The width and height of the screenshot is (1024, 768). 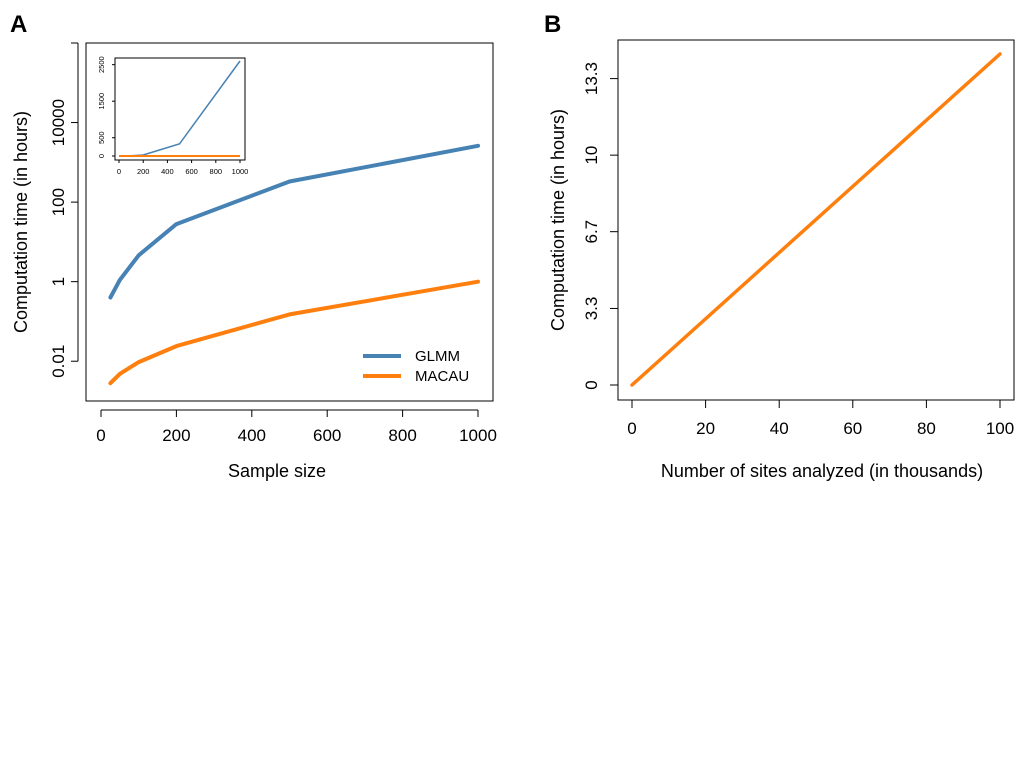 I want to click on series-line-glmm, so click(x=294, y=221).